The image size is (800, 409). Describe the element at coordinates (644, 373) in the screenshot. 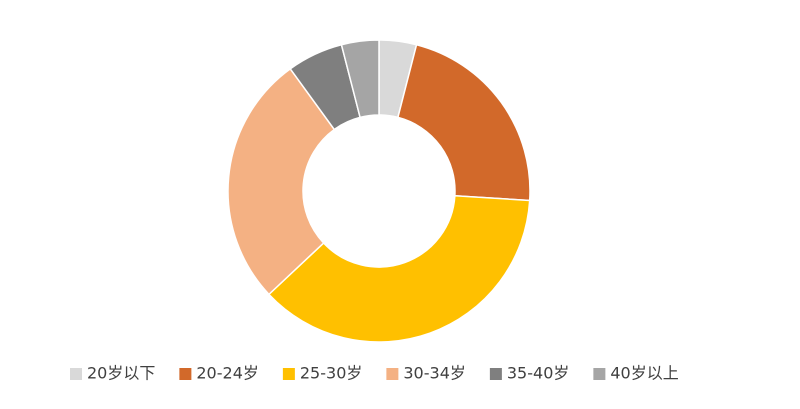

I see `legend-label: 40岁以上` at that location.